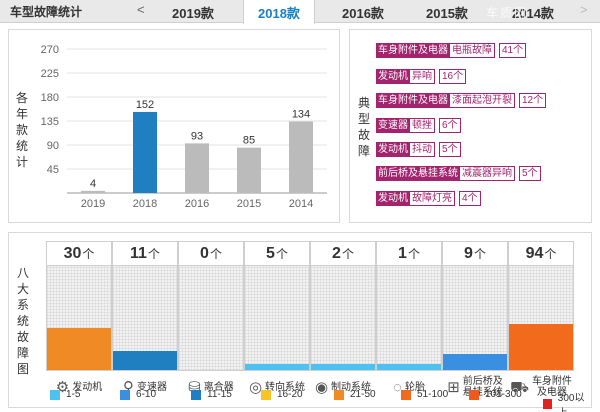  Describe the element at coordinates (277, 306) in the screenshot. I see `system-column: 5个` at that location.